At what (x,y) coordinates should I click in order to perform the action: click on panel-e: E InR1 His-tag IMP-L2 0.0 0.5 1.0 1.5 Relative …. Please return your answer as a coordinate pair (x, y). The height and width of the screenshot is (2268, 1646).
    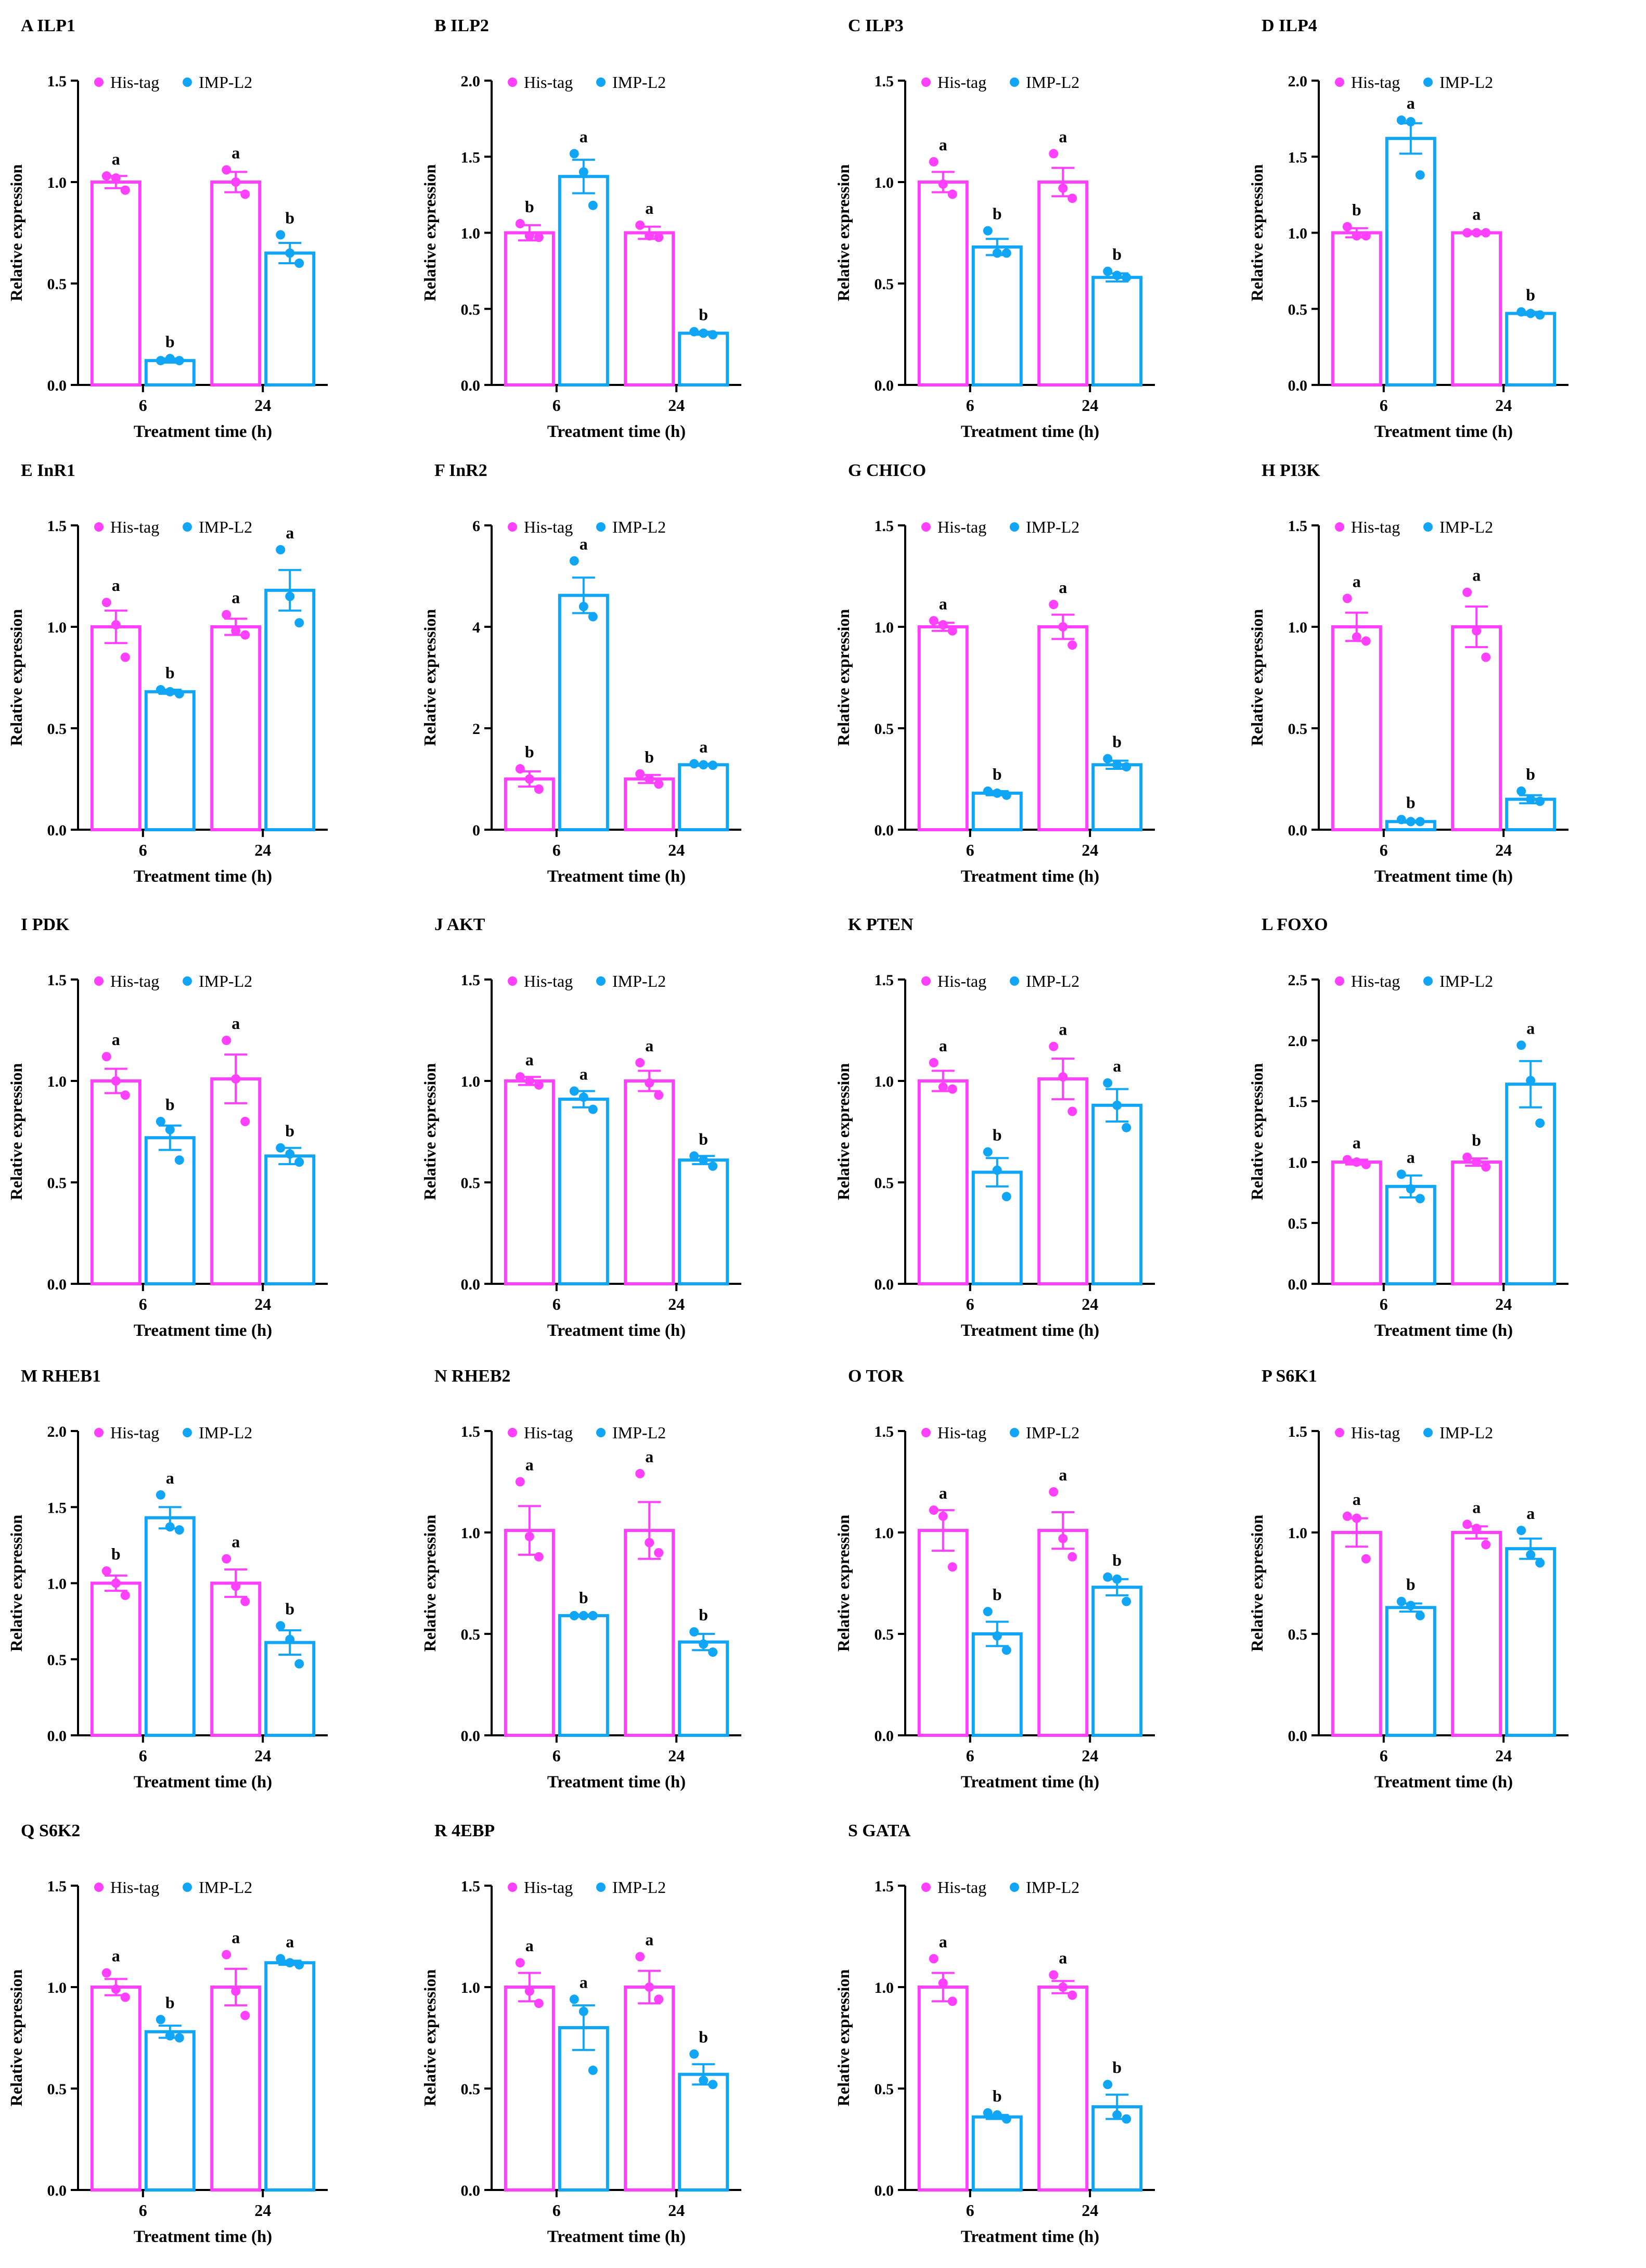
    Looking at the image, I should click on (167, 673).